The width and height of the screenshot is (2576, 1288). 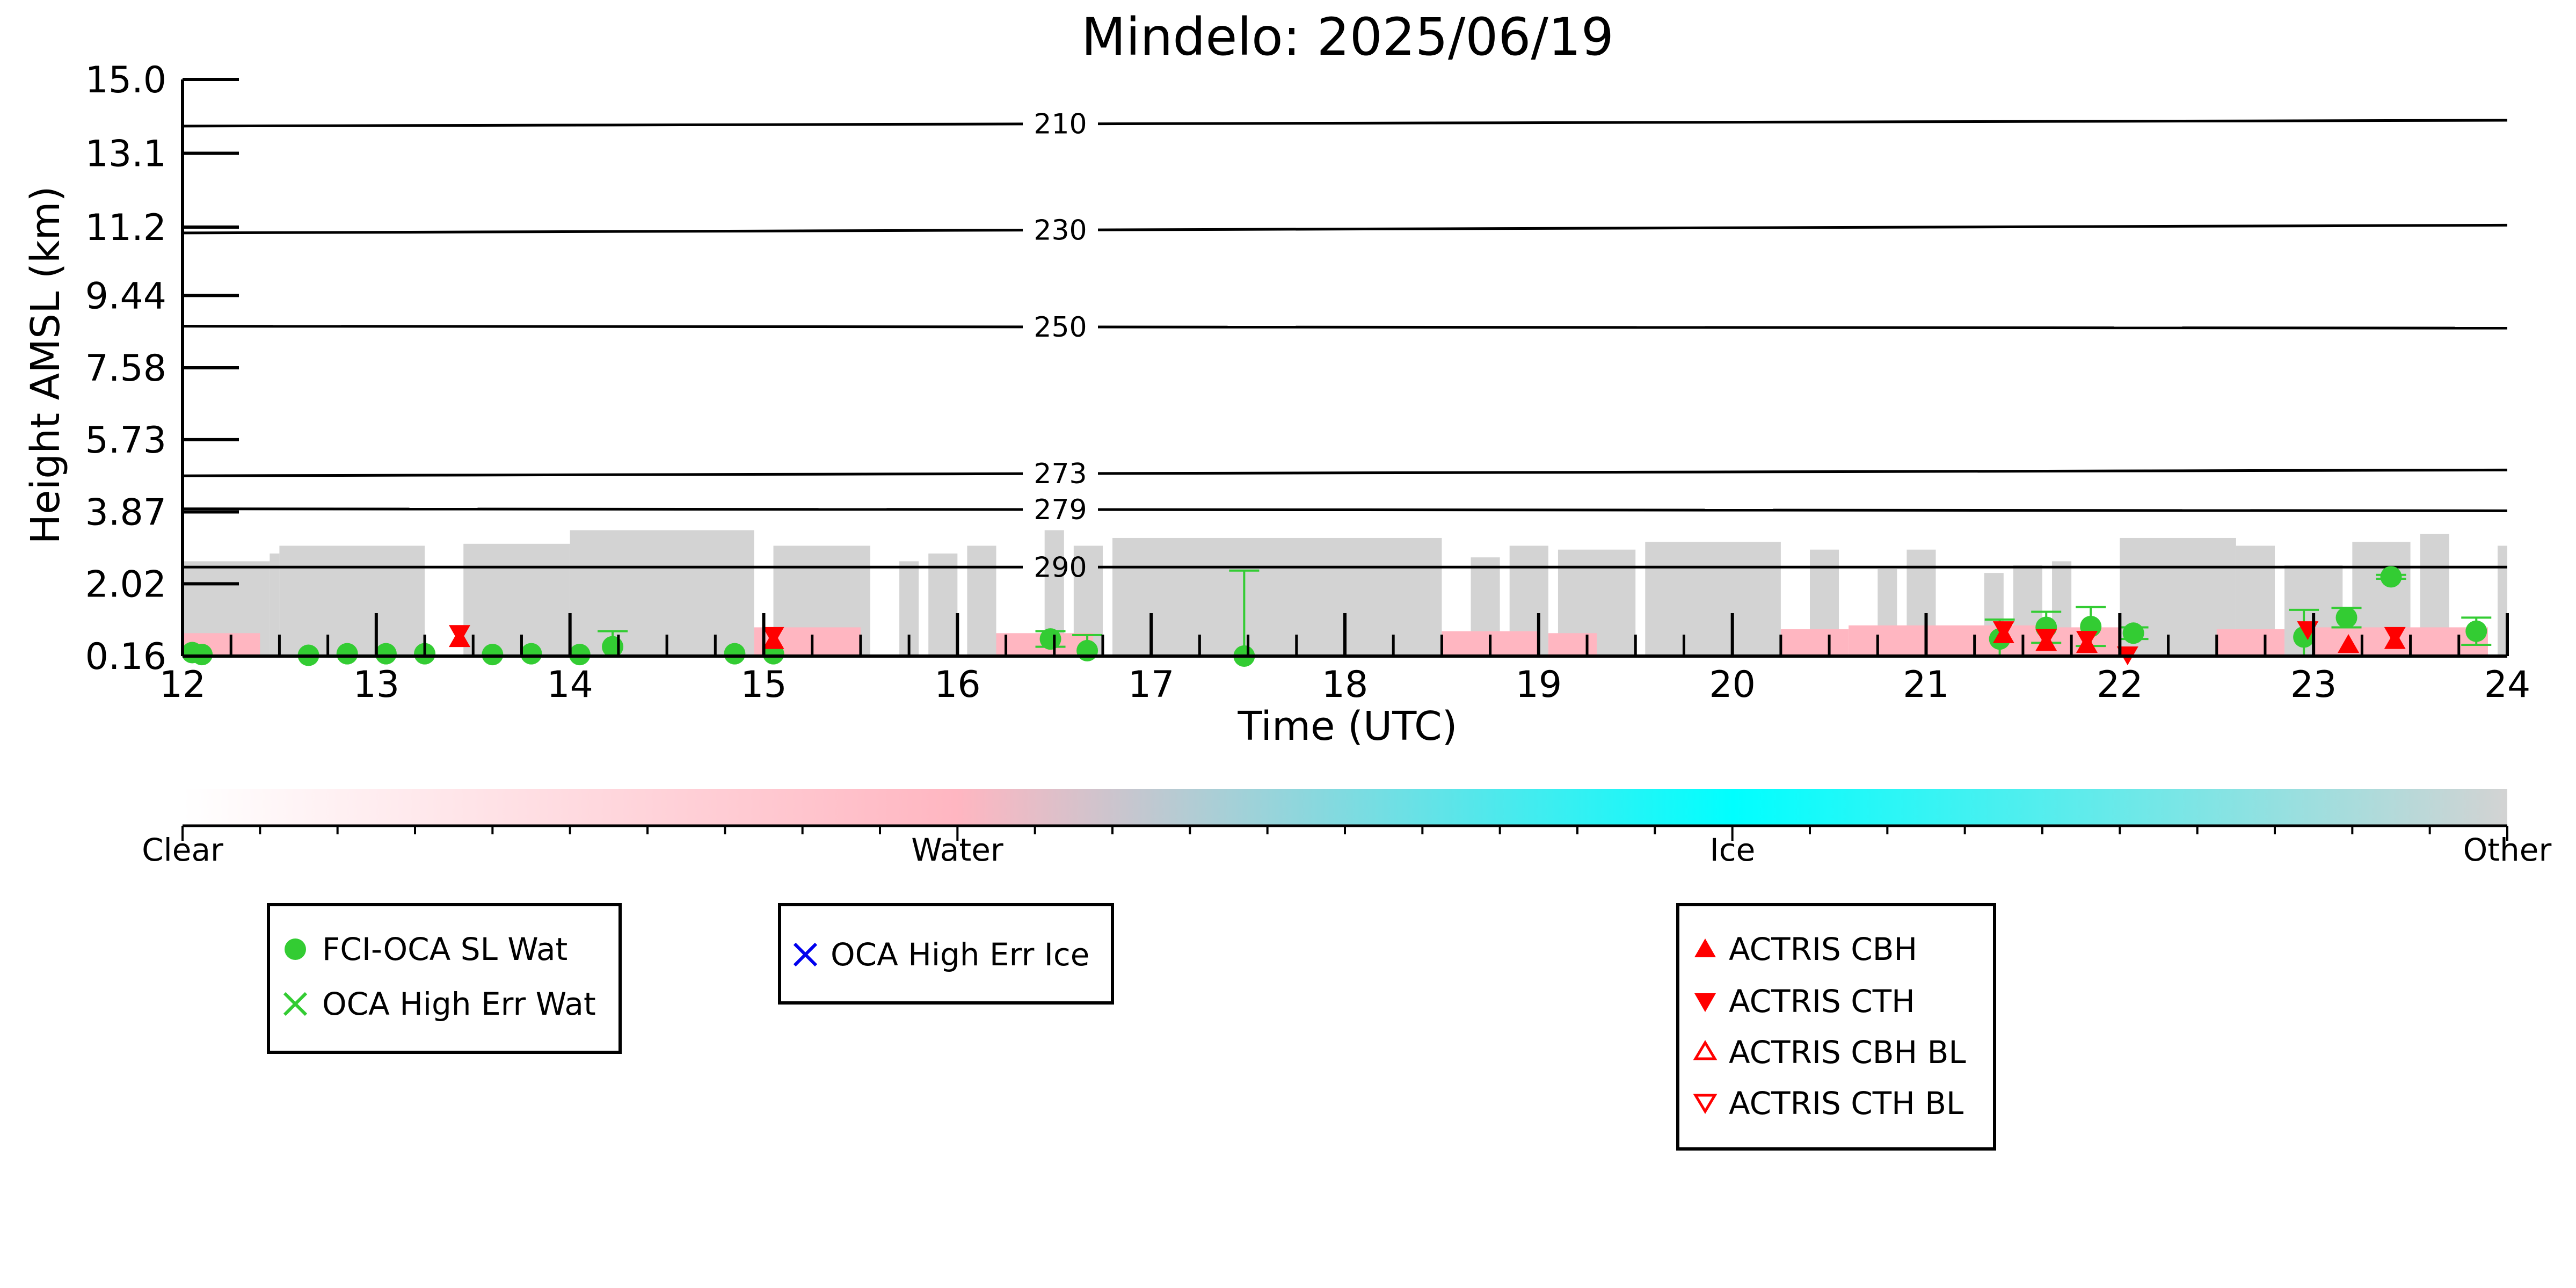 What do you see at coordinates (125, 296) in the screenshot?
I see `y-tick-label: 9.44` at bounding box center [125, 296].